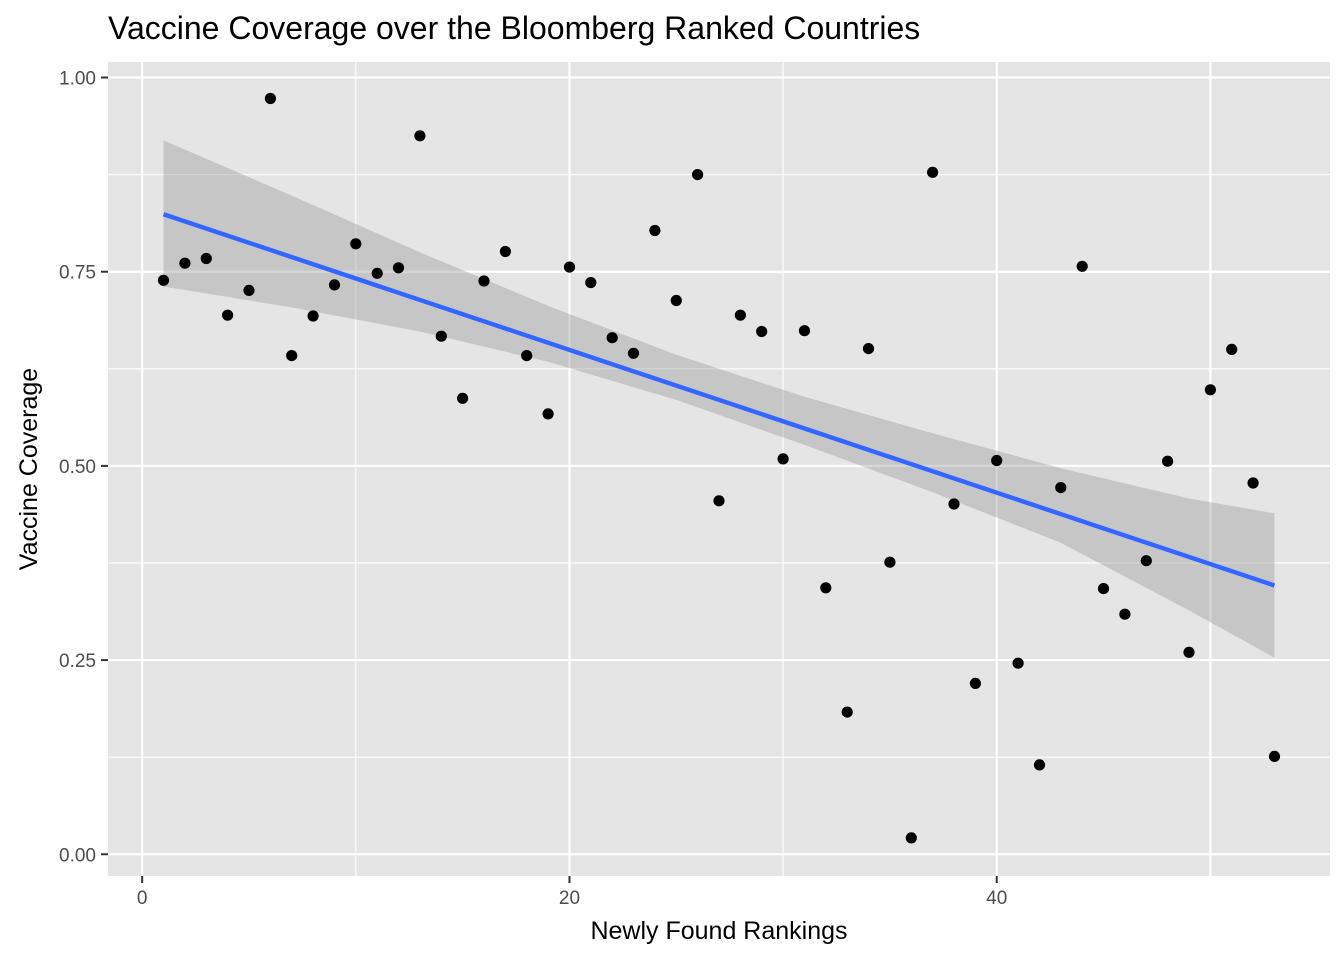 This screenshot has width=1344, height=960. I want to click on y-axis: 0.00 0.25 0.50 0.75 1.00, so click(83, 467).